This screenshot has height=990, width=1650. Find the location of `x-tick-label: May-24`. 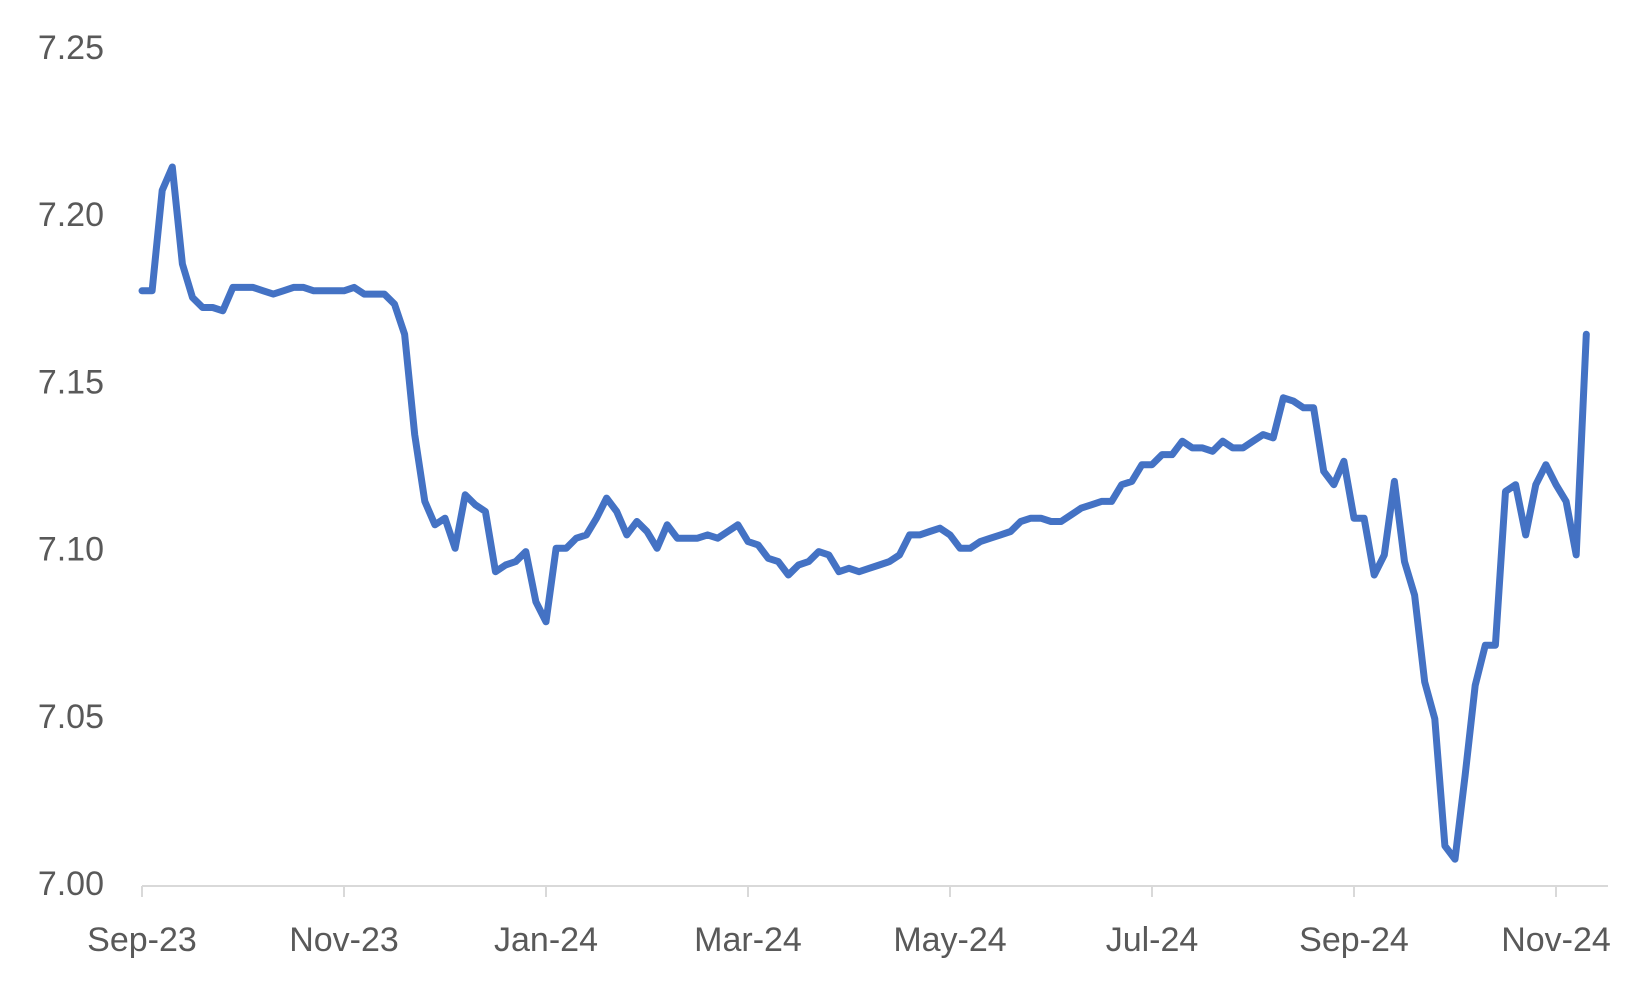

x-tick-label: May-24 is located at coordinates (949, 940).